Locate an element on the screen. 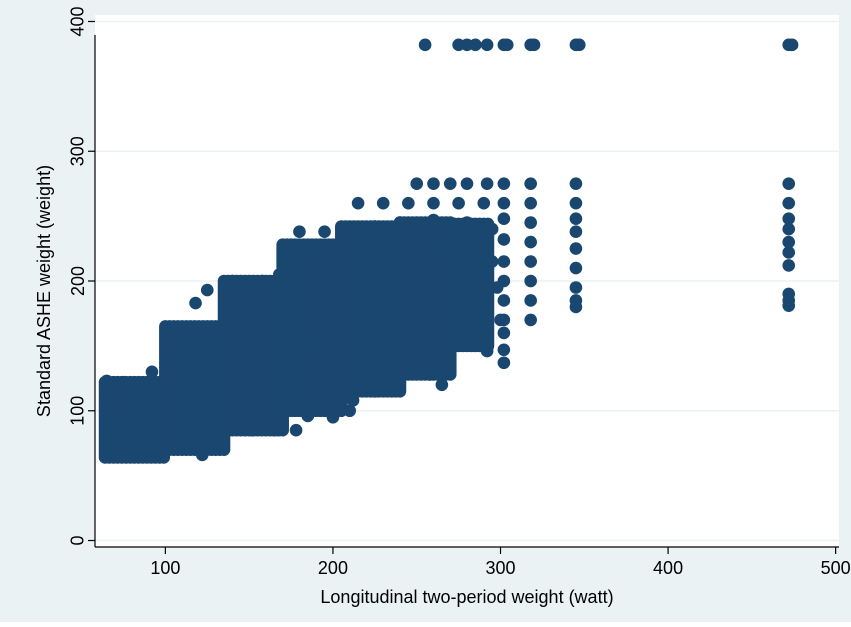 This screenshot has height=627, width=851. y-tick-label: 0 is located at coordinates (78, 541).